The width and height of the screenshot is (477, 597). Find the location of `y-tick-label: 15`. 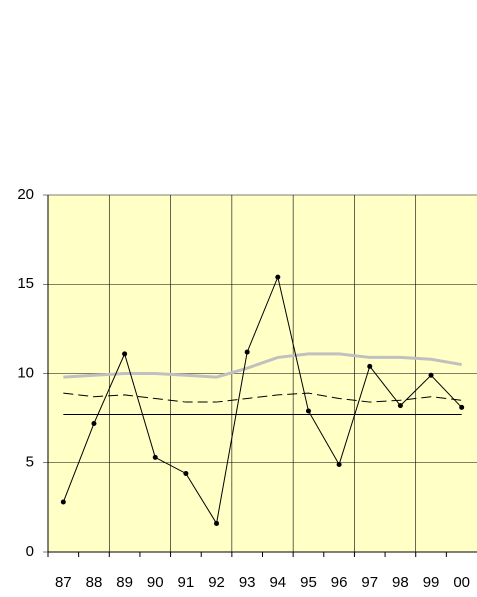

y-tick-label: 15 is located at coordinates (25, 283).